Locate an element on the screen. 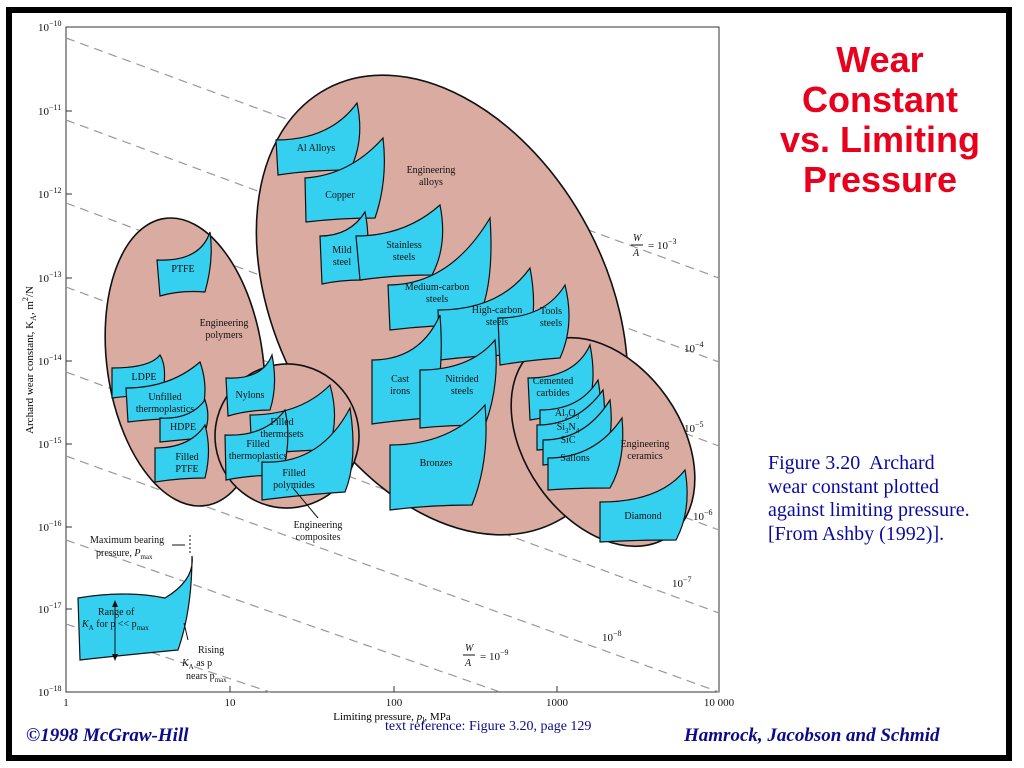 The width and height of the screenshot is (1024, 768). y-tick-label: 10−14 is located at coordinates (50, 360).